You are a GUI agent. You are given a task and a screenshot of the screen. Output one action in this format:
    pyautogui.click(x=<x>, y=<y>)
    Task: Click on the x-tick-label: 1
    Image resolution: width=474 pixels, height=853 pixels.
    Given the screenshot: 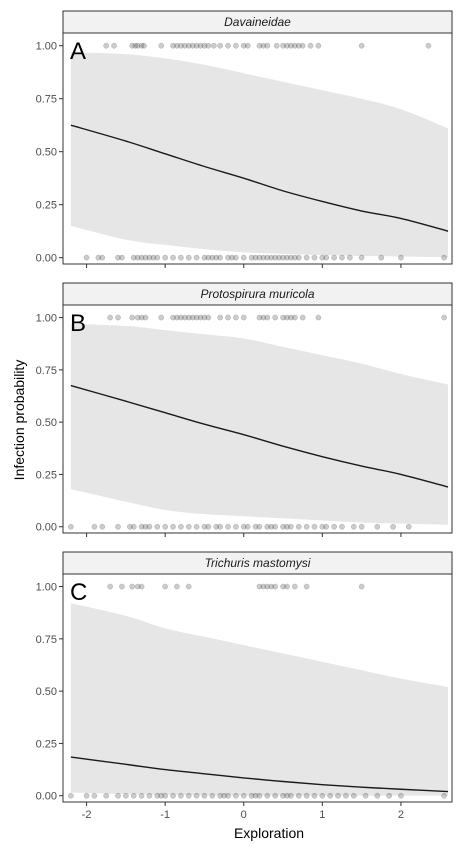 What is the action you would take?
    pyautogui.click(x=322, y=815)
    